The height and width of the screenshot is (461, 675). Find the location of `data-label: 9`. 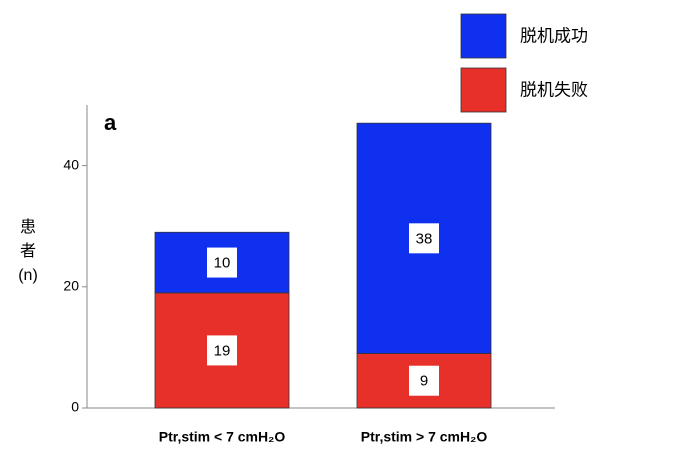

data-label: 9 is located at coordinates (424, 381).